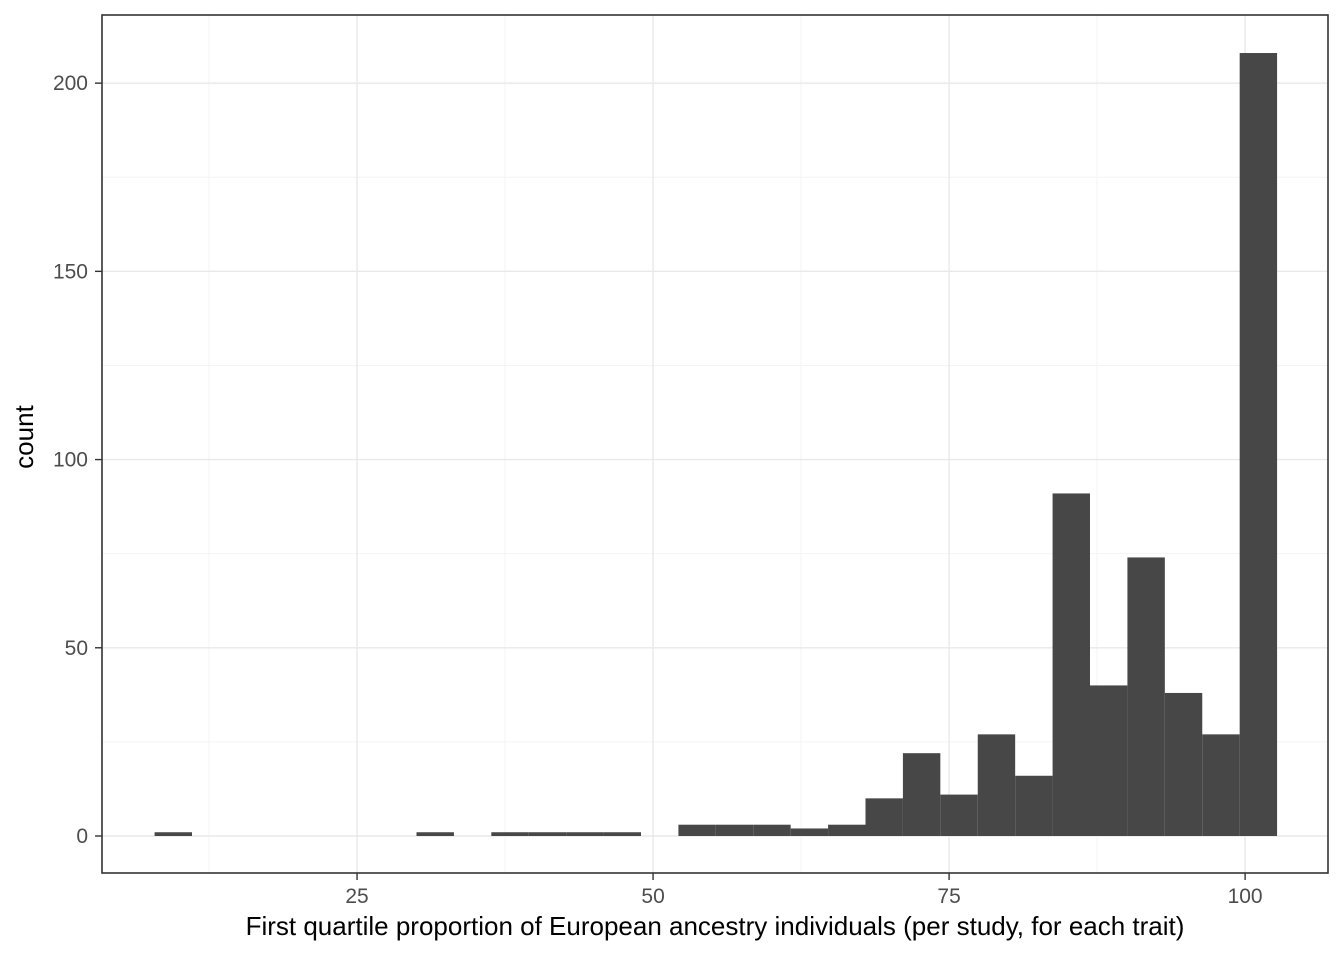 Image resolution: width=1344 pixels, height=960 pixels. I want to click on x-tick-label: 75, so click(948, 896).